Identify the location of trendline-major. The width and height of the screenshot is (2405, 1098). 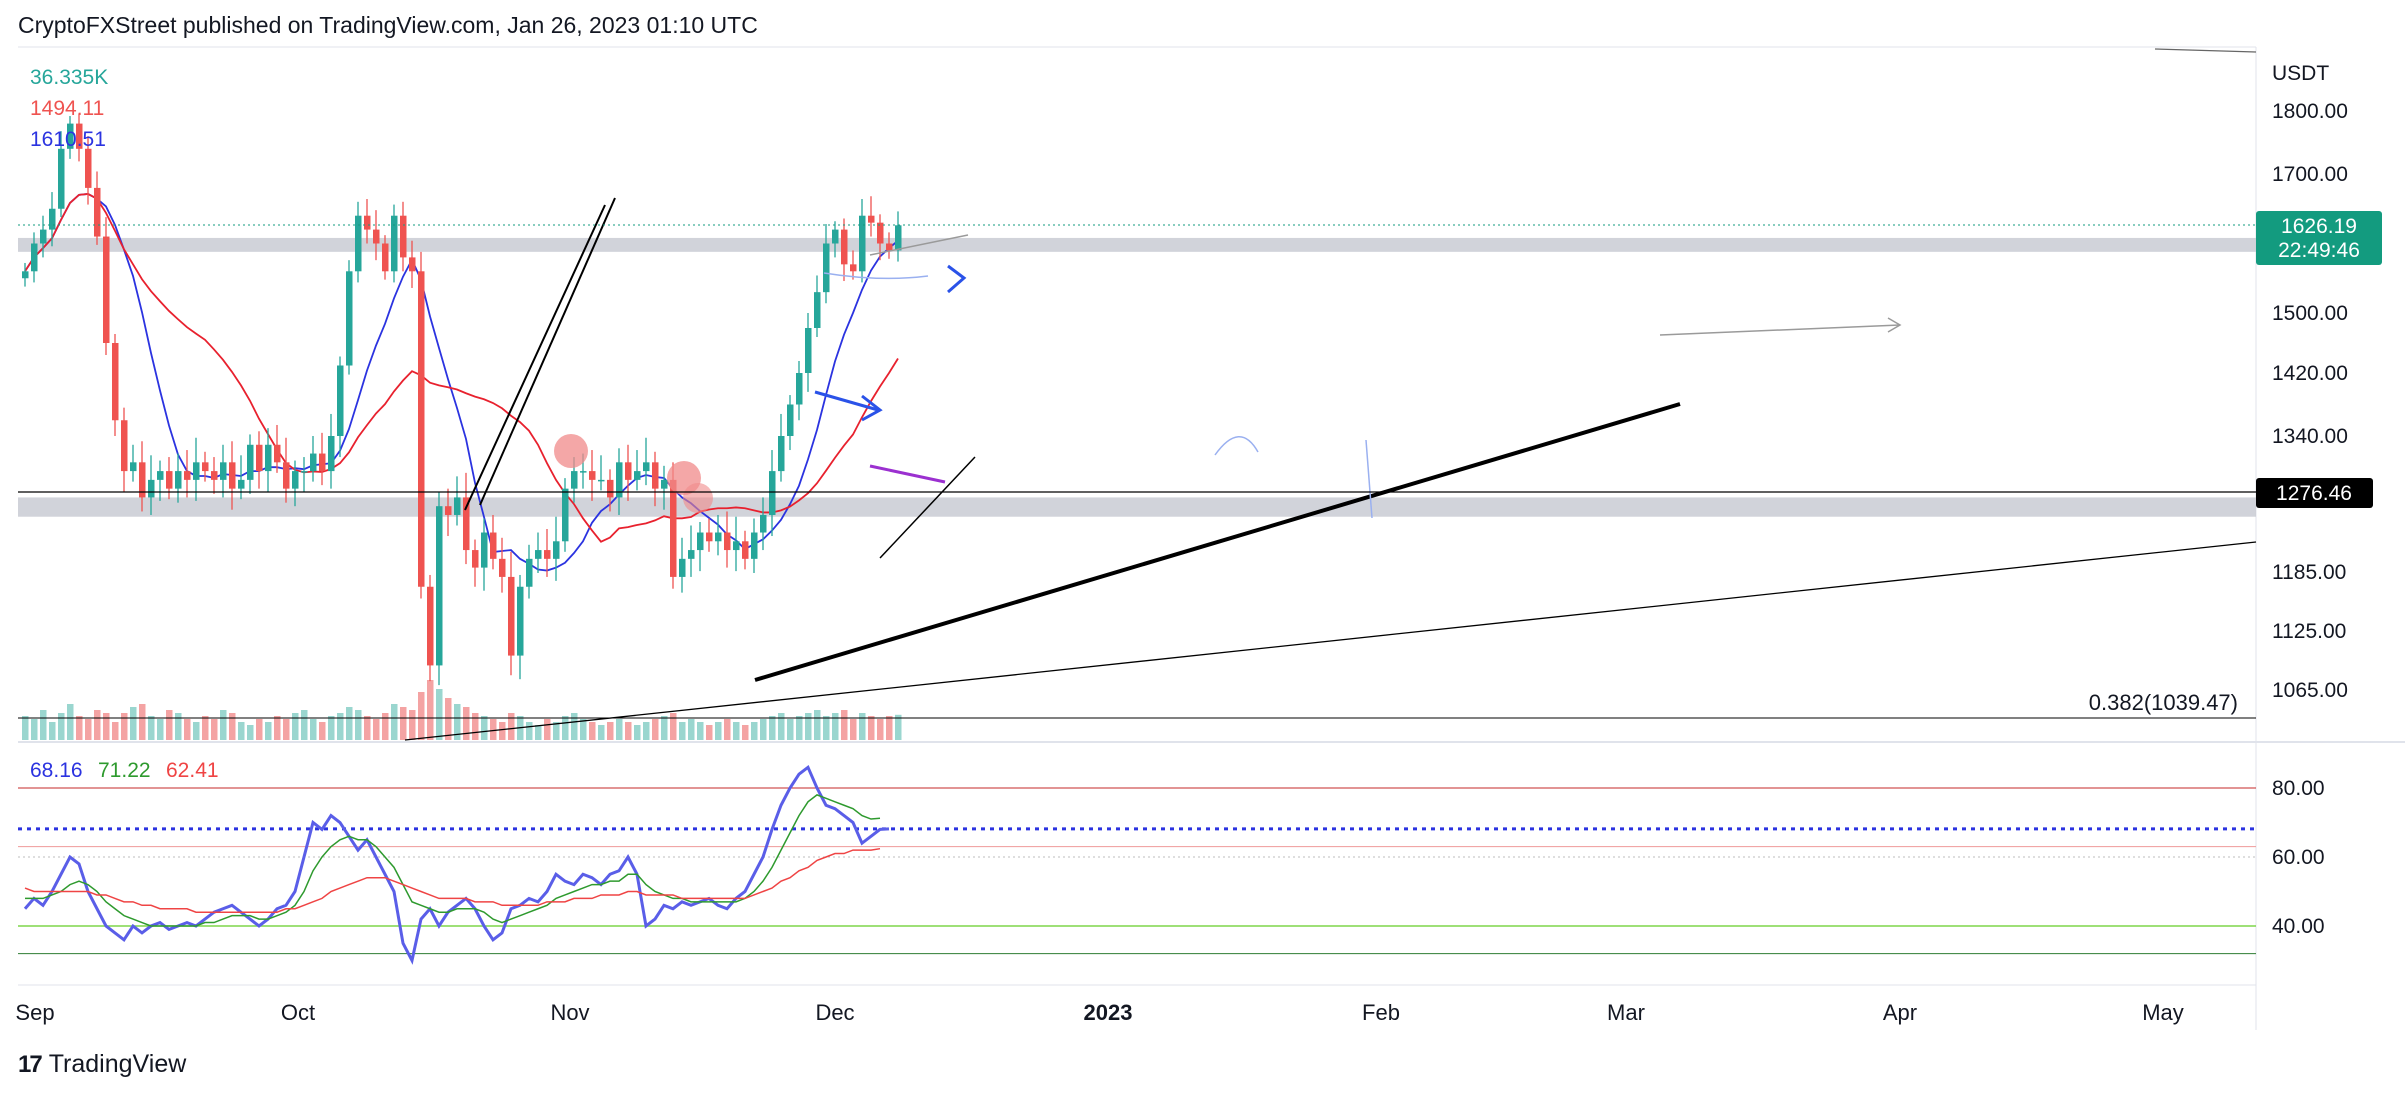
(1217, 542).